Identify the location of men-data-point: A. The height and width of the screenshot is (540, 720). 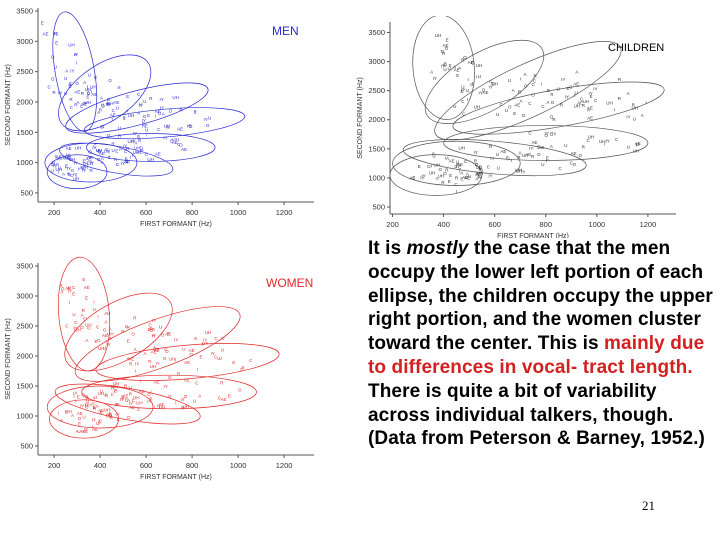
(84, 82).